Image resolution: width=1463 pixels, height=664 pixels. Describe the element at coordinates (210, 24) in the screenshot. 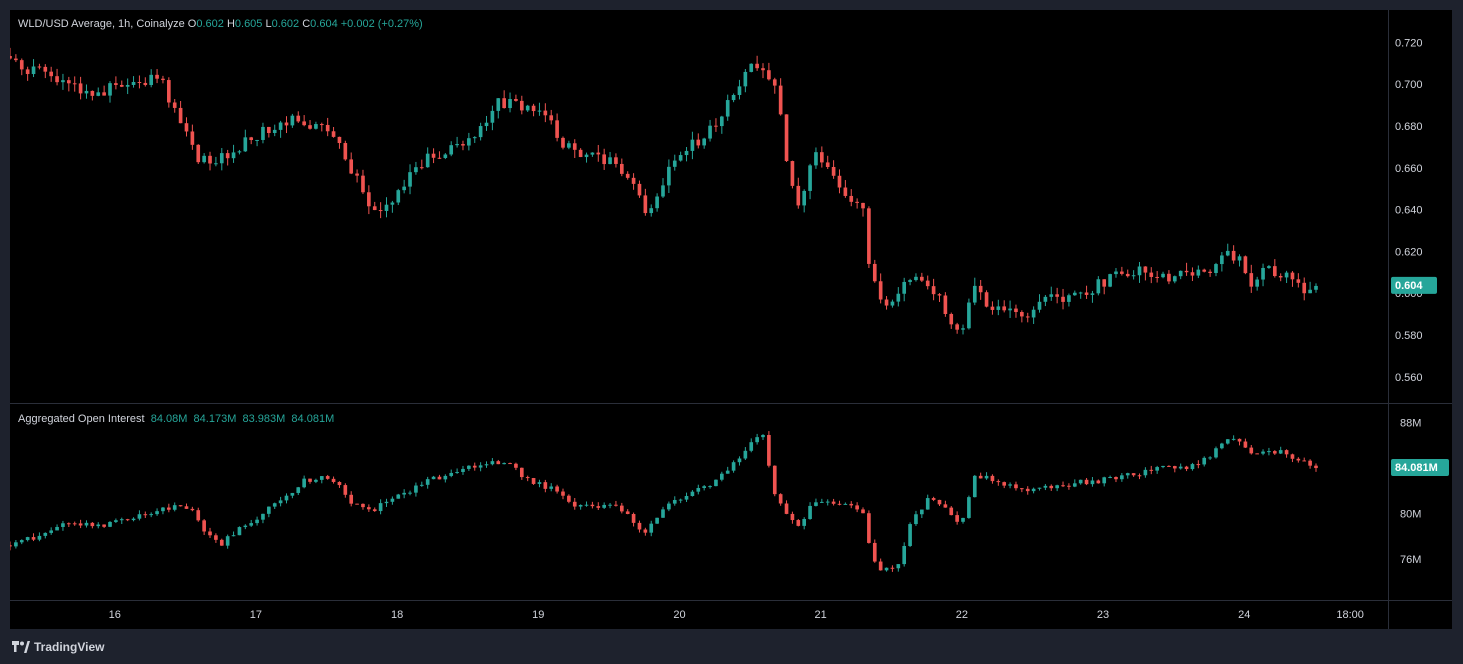

I see `open-value: 0.602` at that location.